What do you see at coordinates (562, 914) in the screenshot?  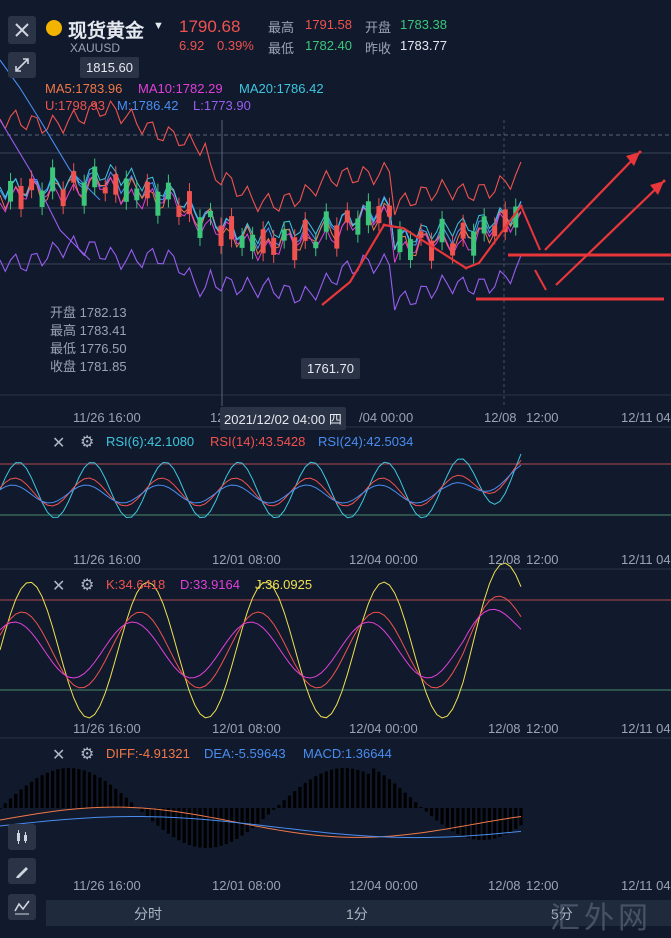 I see `tab-5min: 5分` at bounding box center [562, 914].